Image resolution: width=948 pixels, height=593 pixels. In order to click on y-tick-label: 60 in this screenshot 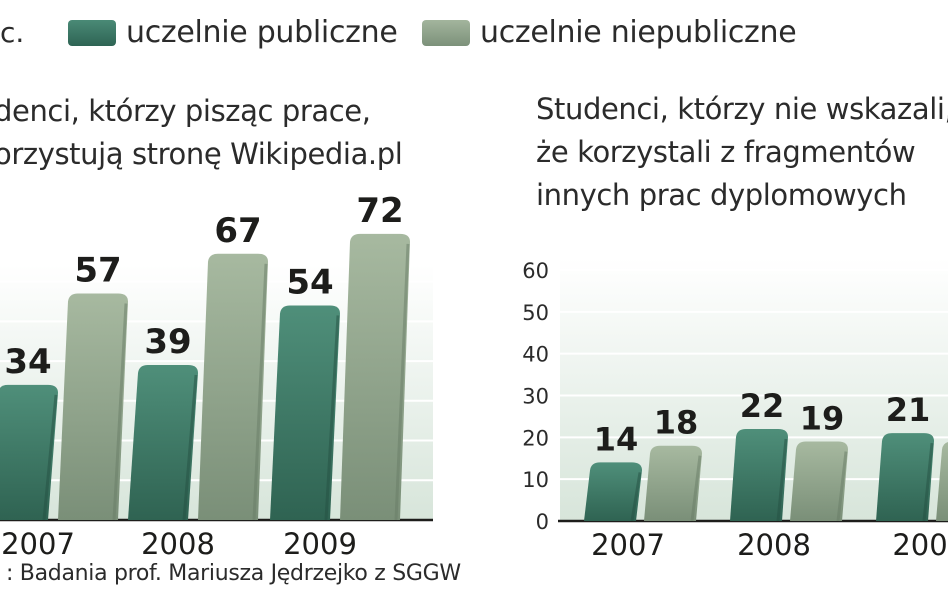, I will do `click(535, 271)`.